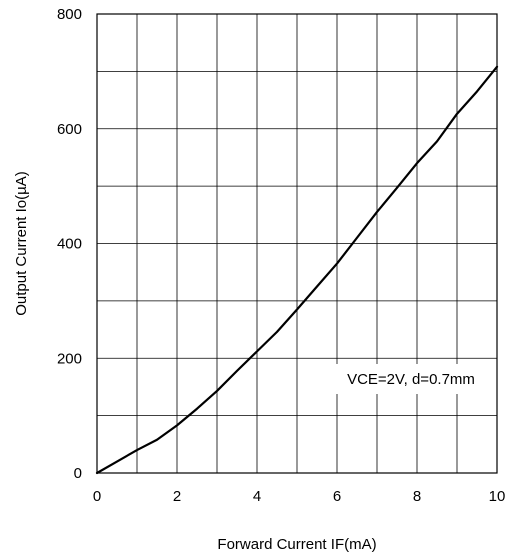 This screenshot has height=559, width=513. I want to click on annotation-background, so click(410, 379).